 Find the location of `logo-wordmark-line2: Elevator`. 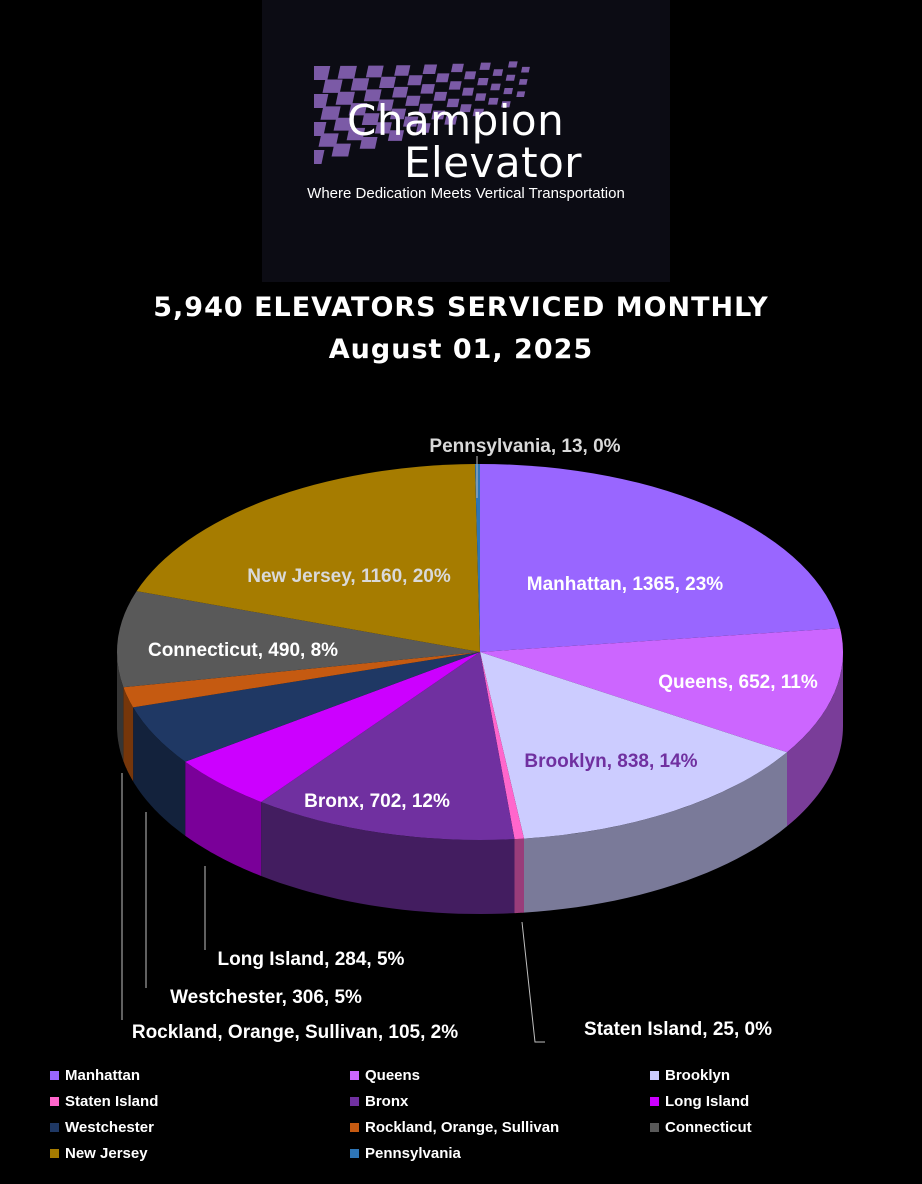

logo-wordmark-line2: Elevator is located at coordinates (493, 162).